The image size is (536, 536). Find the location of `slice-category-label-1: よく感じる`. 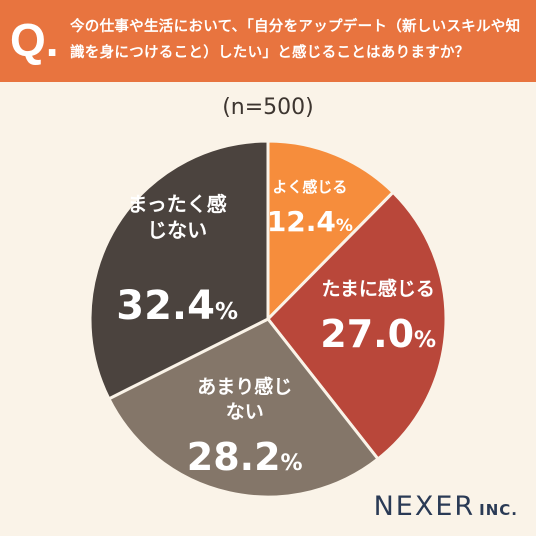

slice-category-label-1: よく感じる is located at coordinates (309, 187).